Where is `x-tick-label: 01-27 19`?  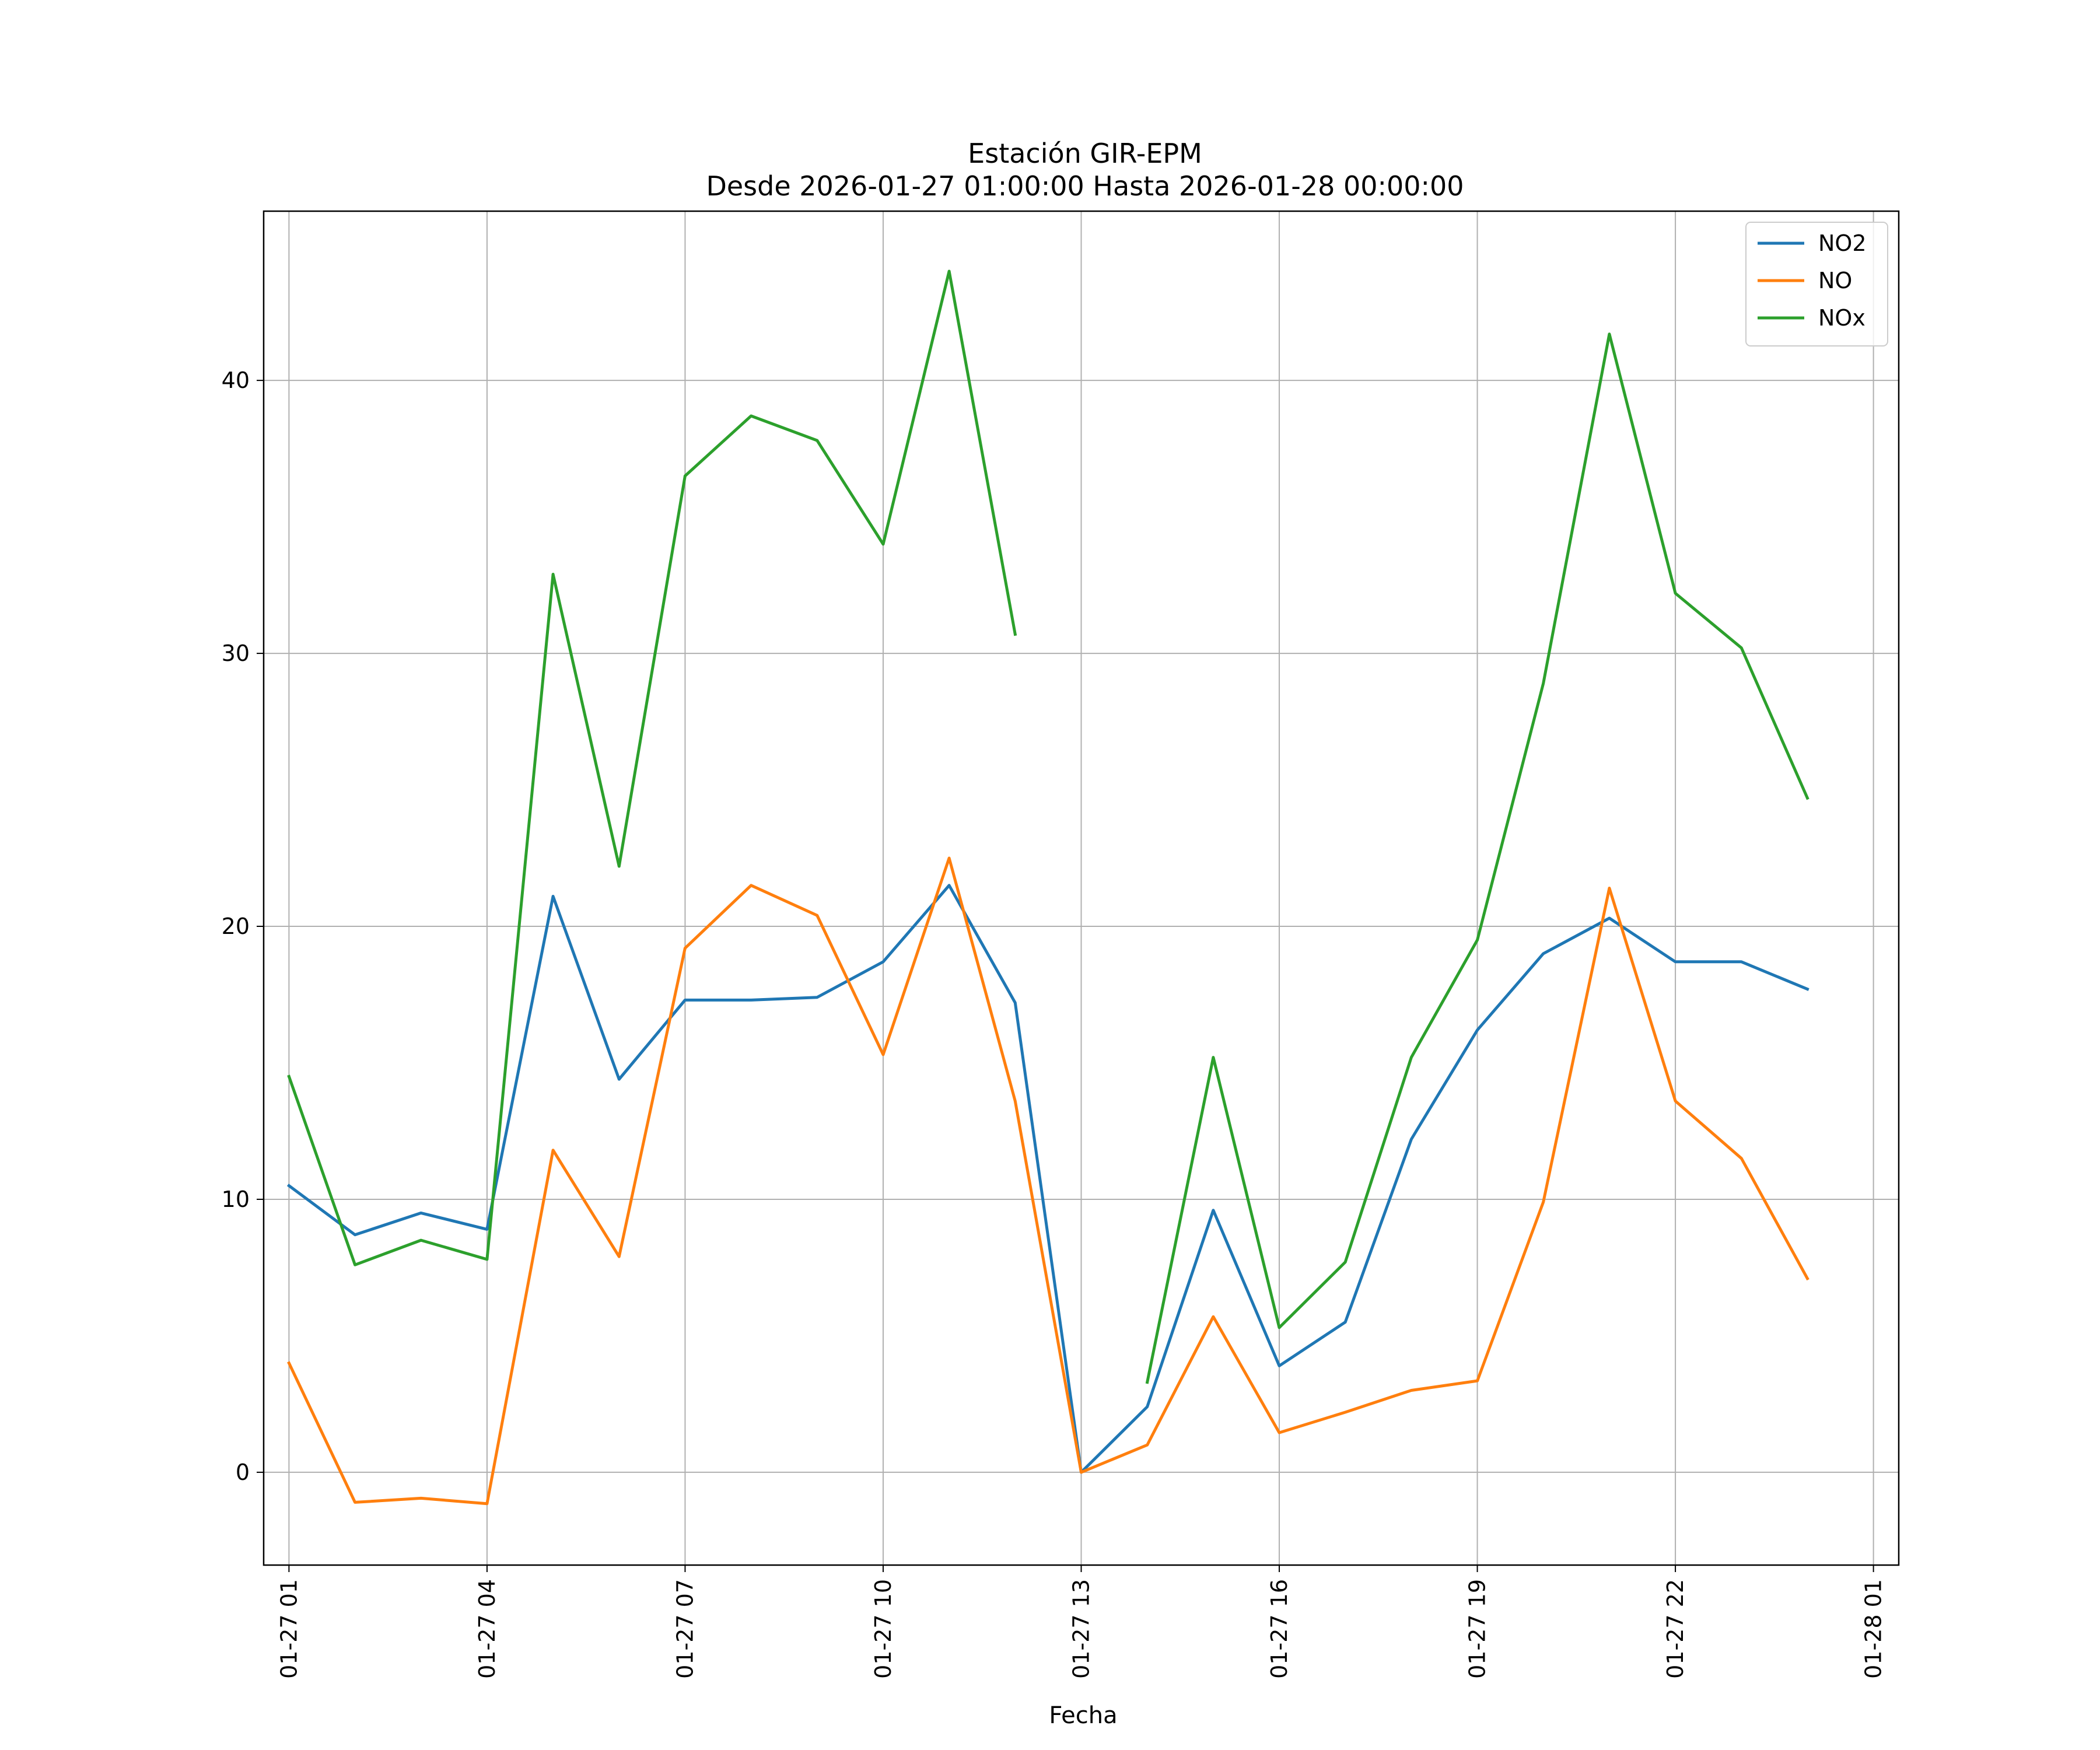
x-tick-label: 01-27 19 is located at coordinates (1477, 1629).